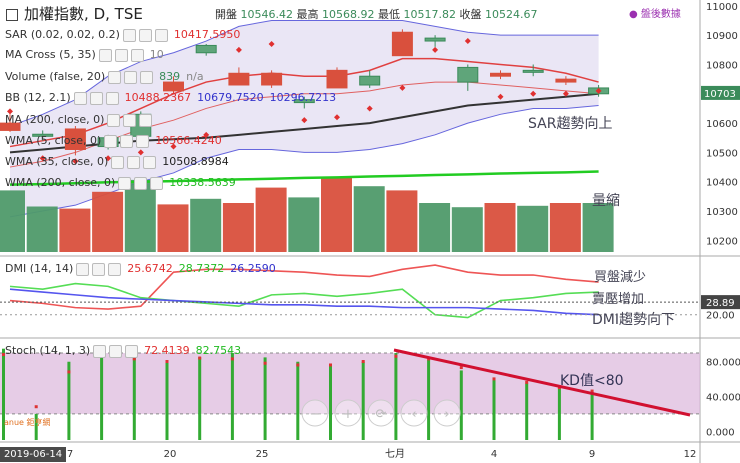 The width and height of the screenshot is (740, 463). I want to click on zoom-out-icon, so click(315, 413).